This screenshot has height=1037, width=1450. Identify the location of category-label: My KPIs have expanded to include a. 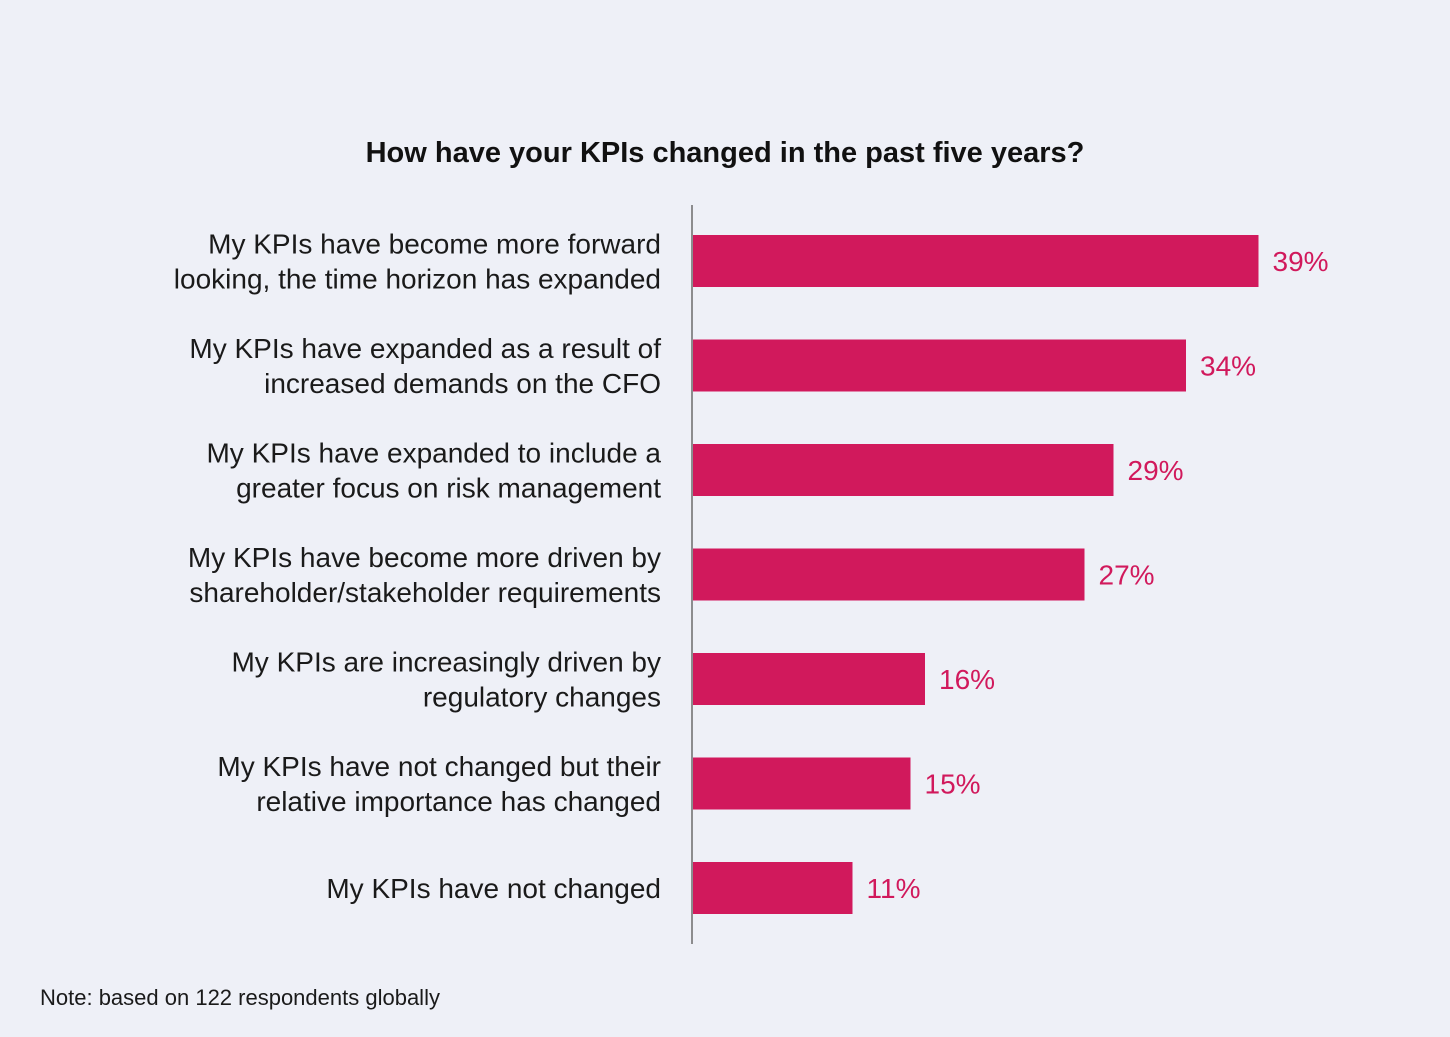
(433, 453).